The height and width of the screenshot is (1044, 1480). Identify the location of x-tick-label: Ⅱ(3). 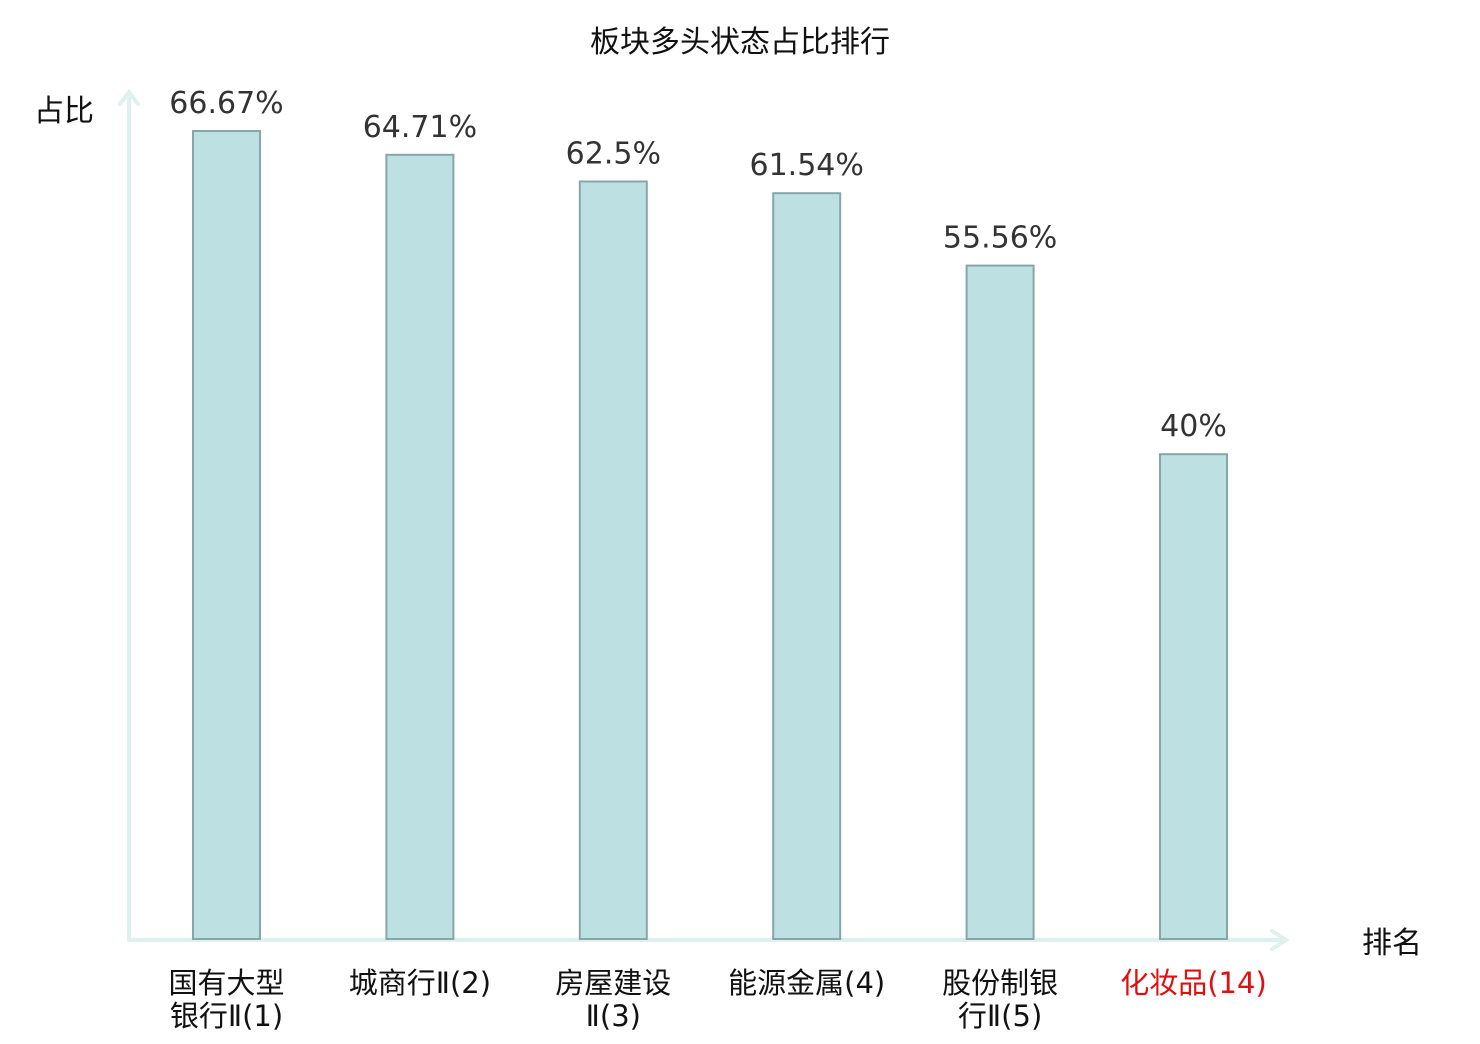
(613, 1016).